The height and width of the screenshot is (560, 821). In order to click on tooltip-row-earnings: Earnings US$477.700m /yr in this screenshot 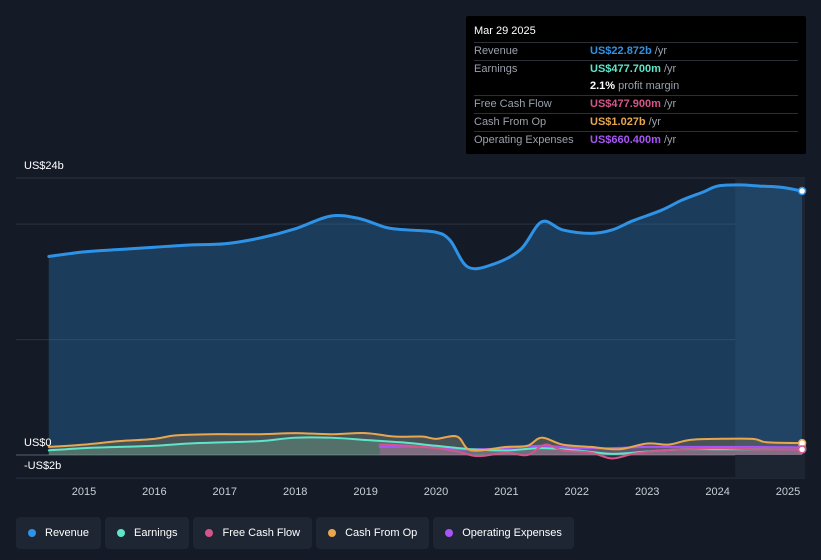, I will do `click(636, 69)`.